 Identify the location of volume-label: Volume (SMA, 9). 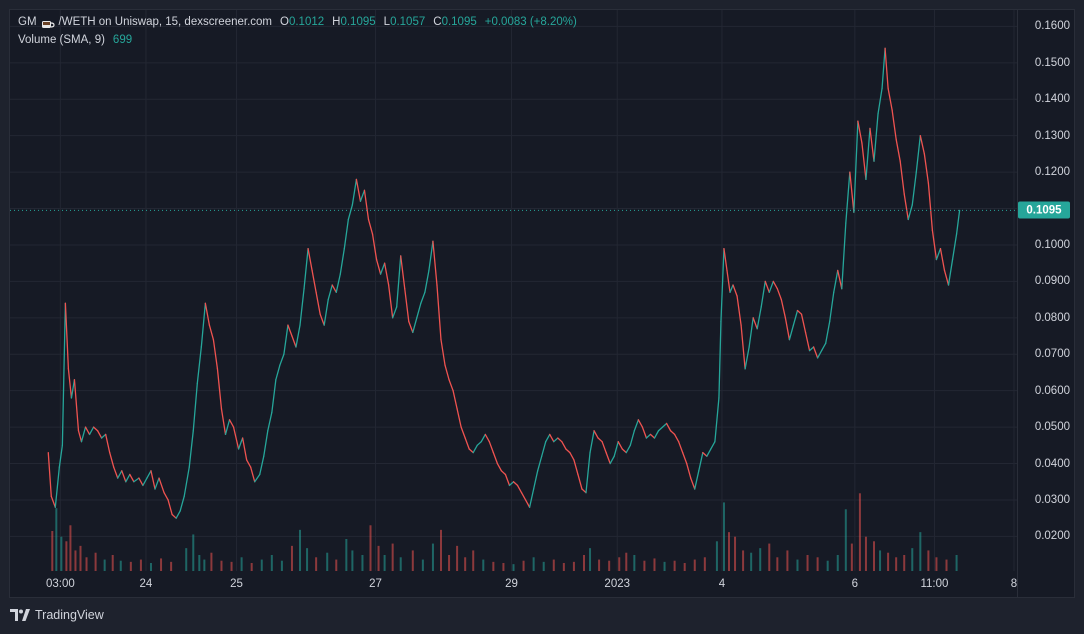
(61, 40).